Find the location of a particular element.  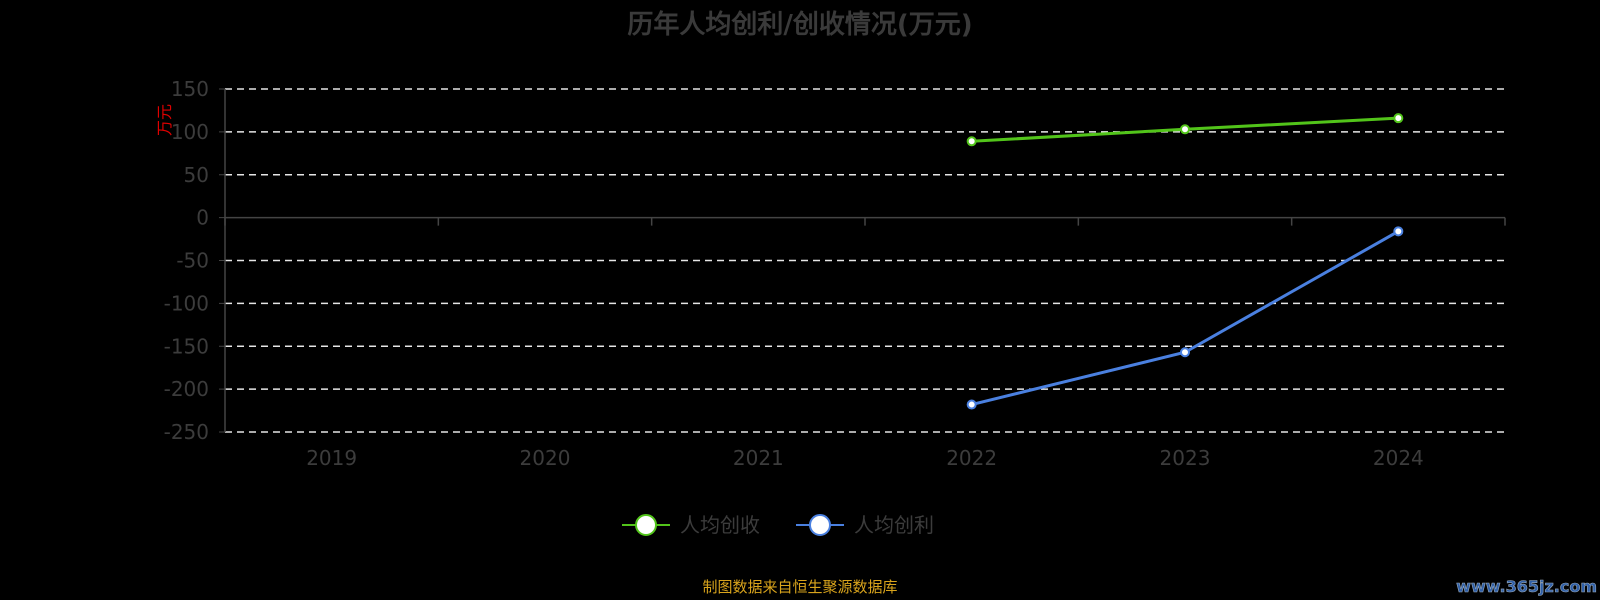

data-source-footer: 制图数据来自恒生聚源数据库 is located at coordinates (799, 587).